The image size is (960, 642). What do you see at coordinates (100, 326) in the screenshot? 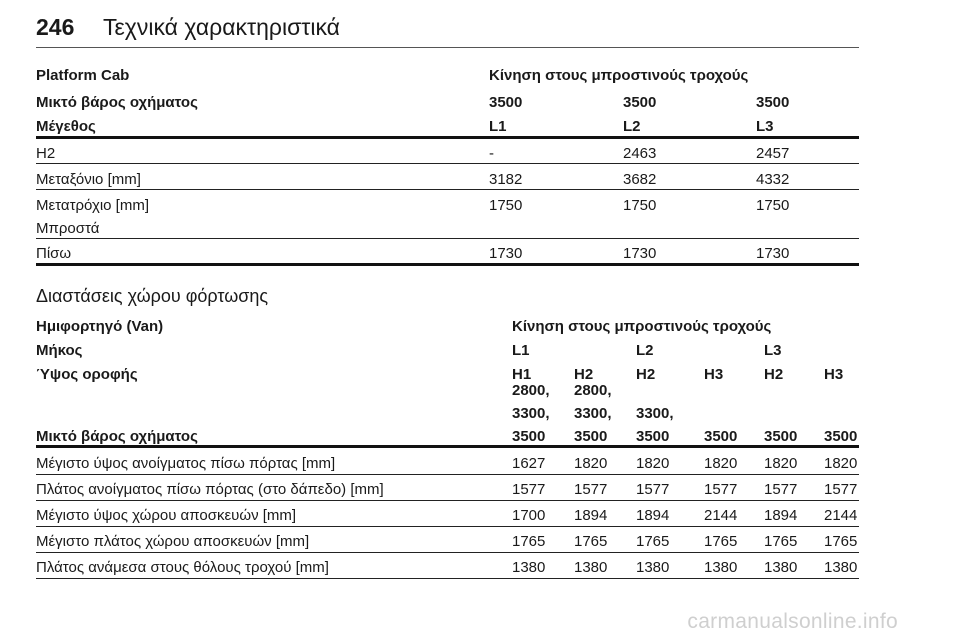
I see `table2-title-left: Ημιφορτηγό (Van)` at bounding box center [100, 326].